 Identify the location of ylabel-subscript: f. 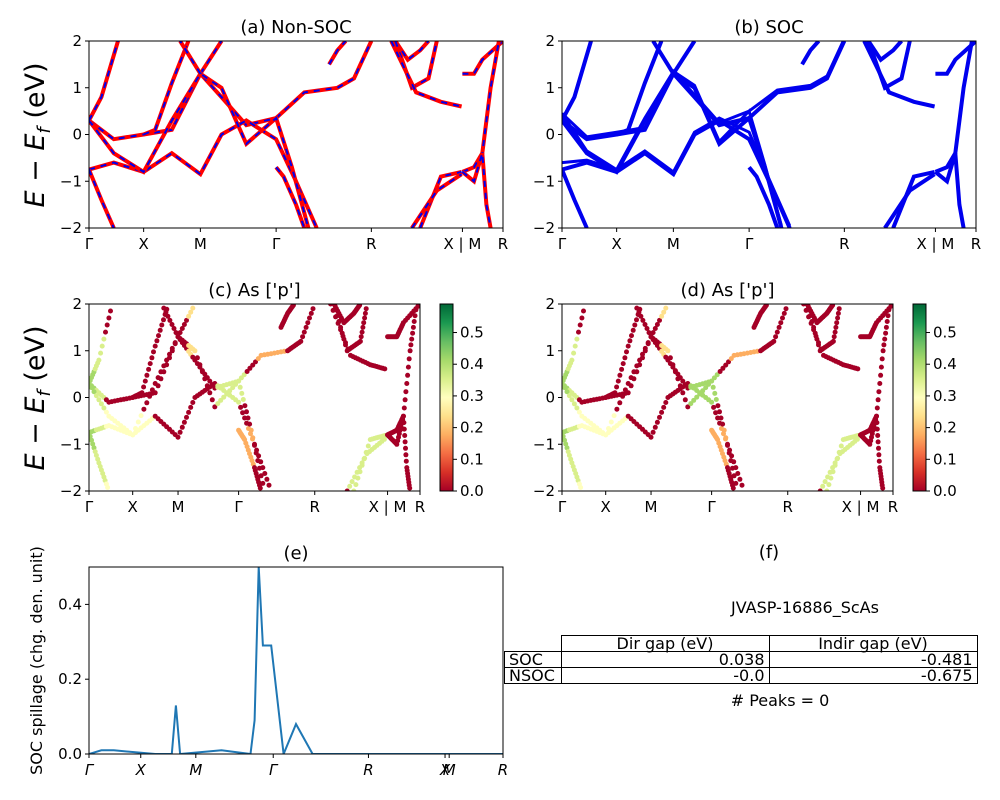
(44, 392).